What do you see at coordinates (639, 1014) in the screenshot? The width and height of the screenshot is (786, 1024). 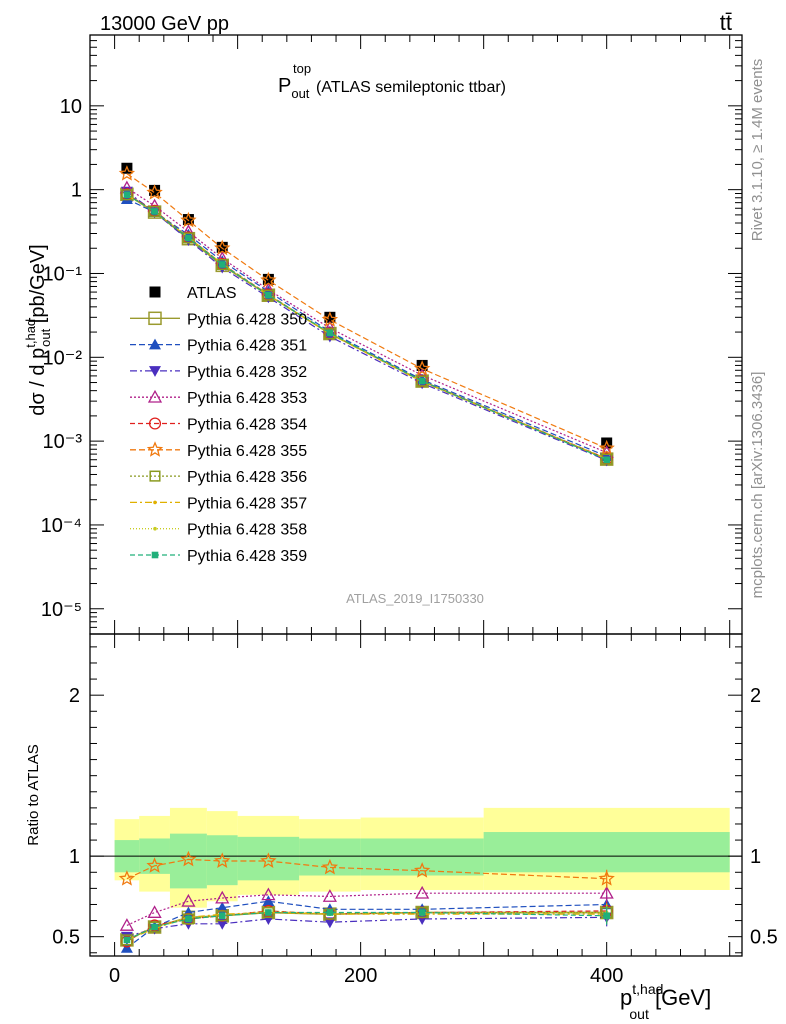 I see `x-axis-label-sub: out` at bounding box center [639, 1014].